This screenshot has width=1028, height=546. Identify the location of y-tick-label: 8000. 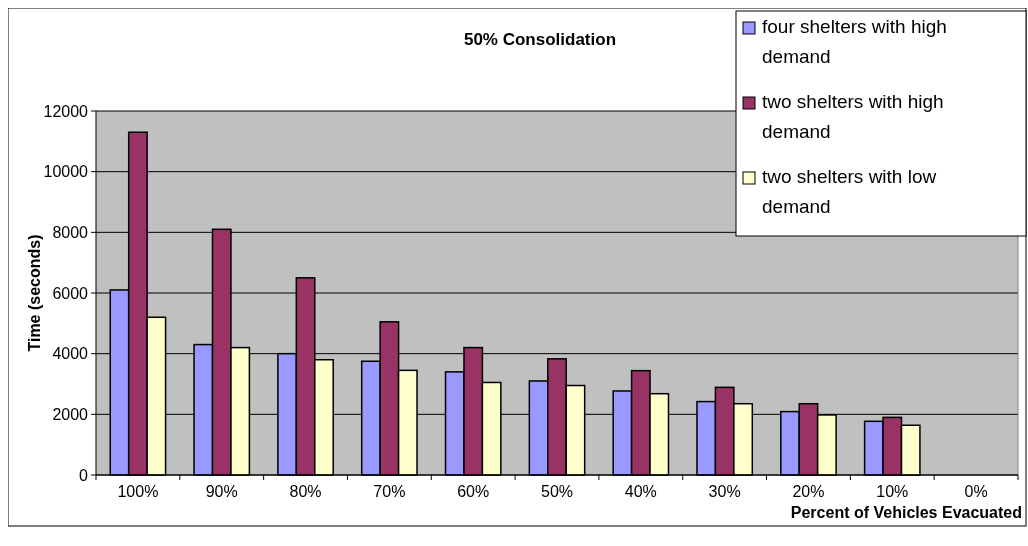
(70, 232).